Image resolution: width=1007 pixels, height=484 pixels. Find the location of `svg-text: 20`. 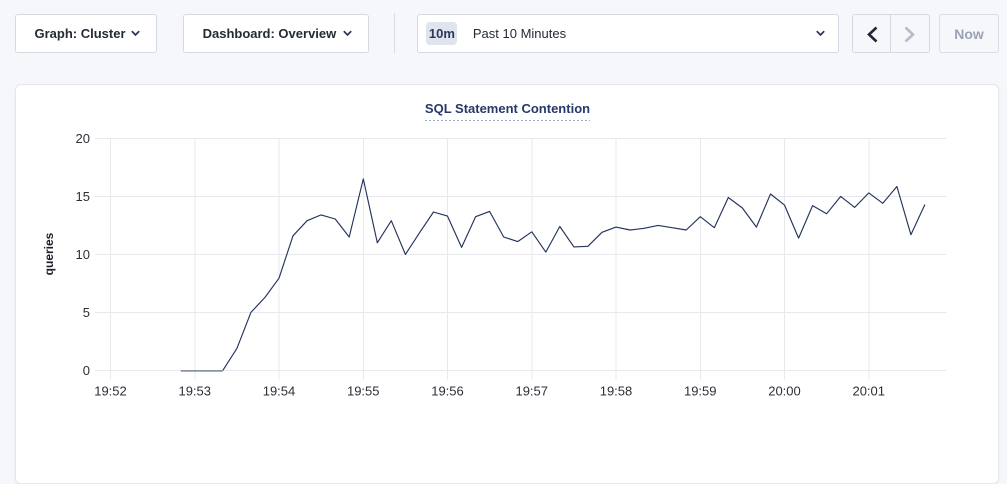

svg-text: 20 is located at coordinates (83, 138).